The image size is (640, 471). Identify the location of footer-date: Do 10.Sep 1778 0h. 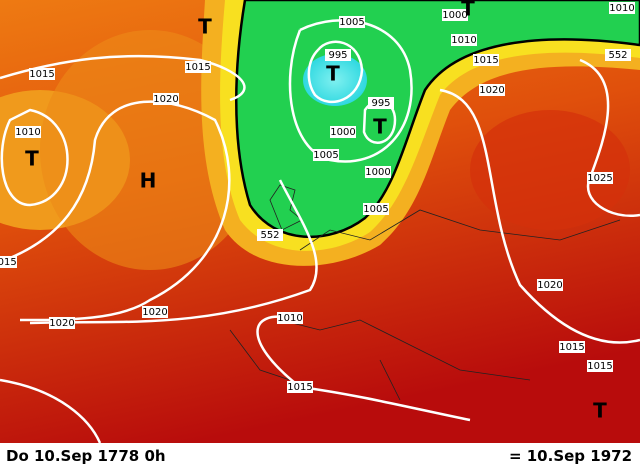
(86, 456).